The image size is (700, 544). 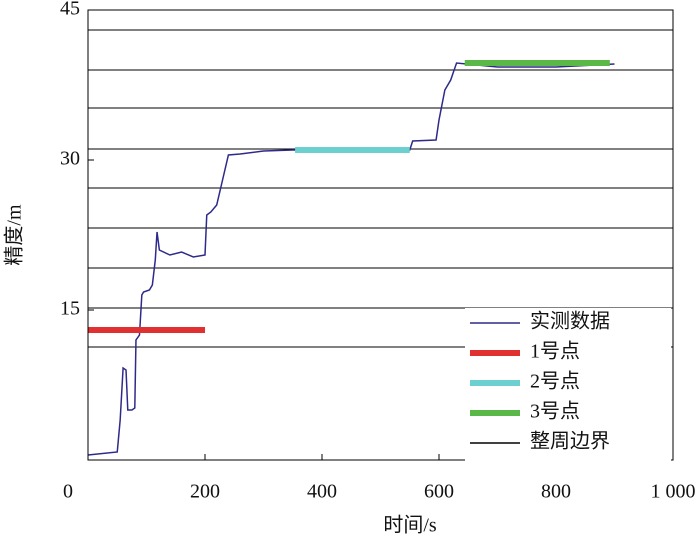 What do you see at coordinates (410, 525) in the screenshot?
I see `x-axis-label: 时间/s` at bounding box center [410, 525].